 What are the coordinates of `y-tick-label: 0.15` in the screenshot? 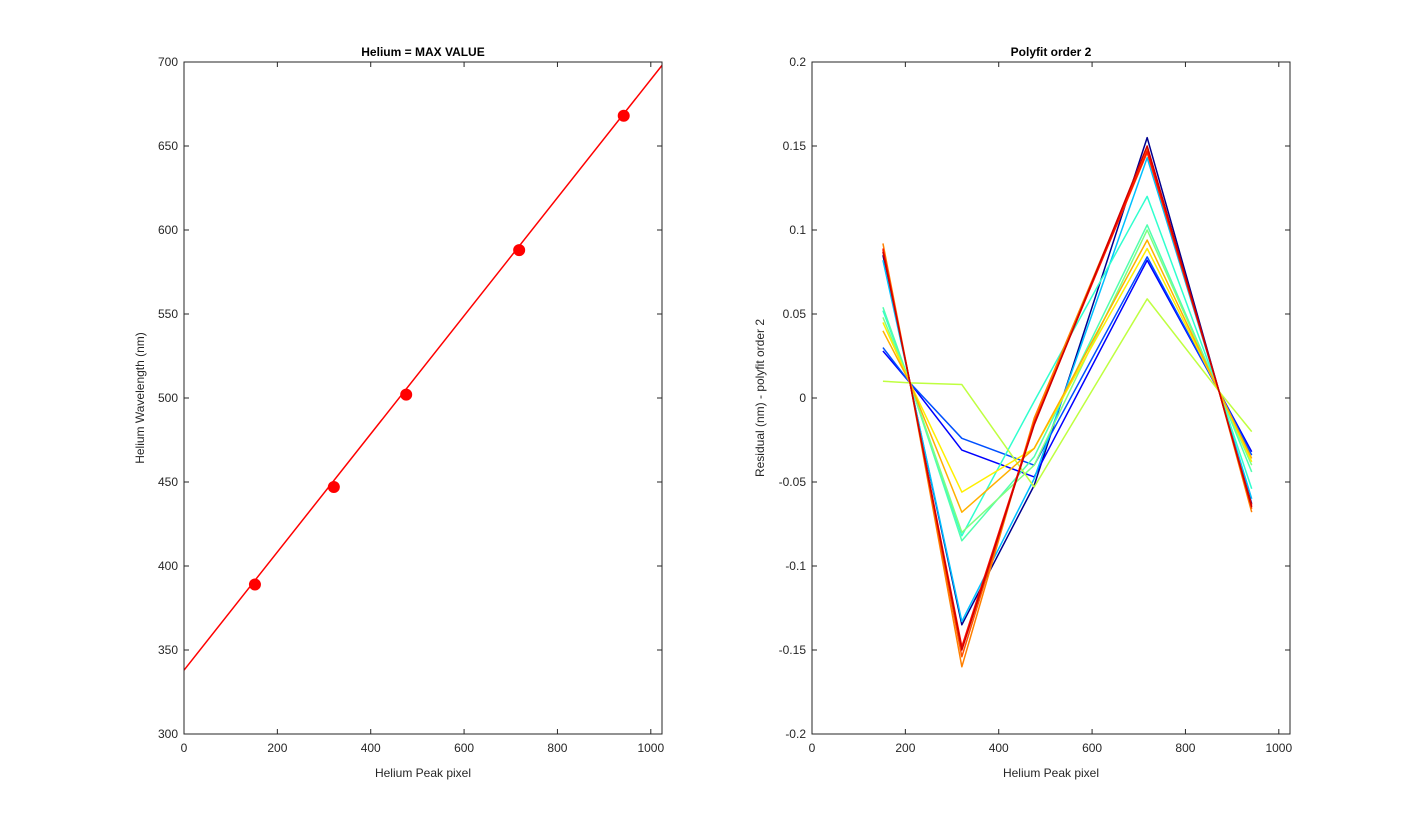 It's located at (795, 146).